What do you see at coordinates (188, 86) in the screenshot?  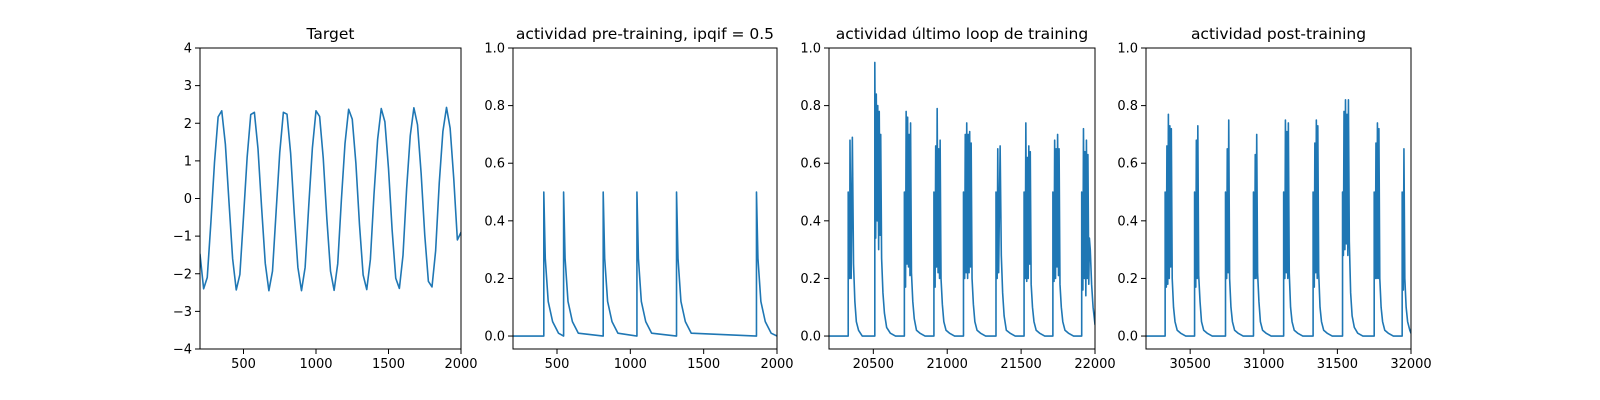 I see `y-tick-label: 3` at bounding box center [188, 86].